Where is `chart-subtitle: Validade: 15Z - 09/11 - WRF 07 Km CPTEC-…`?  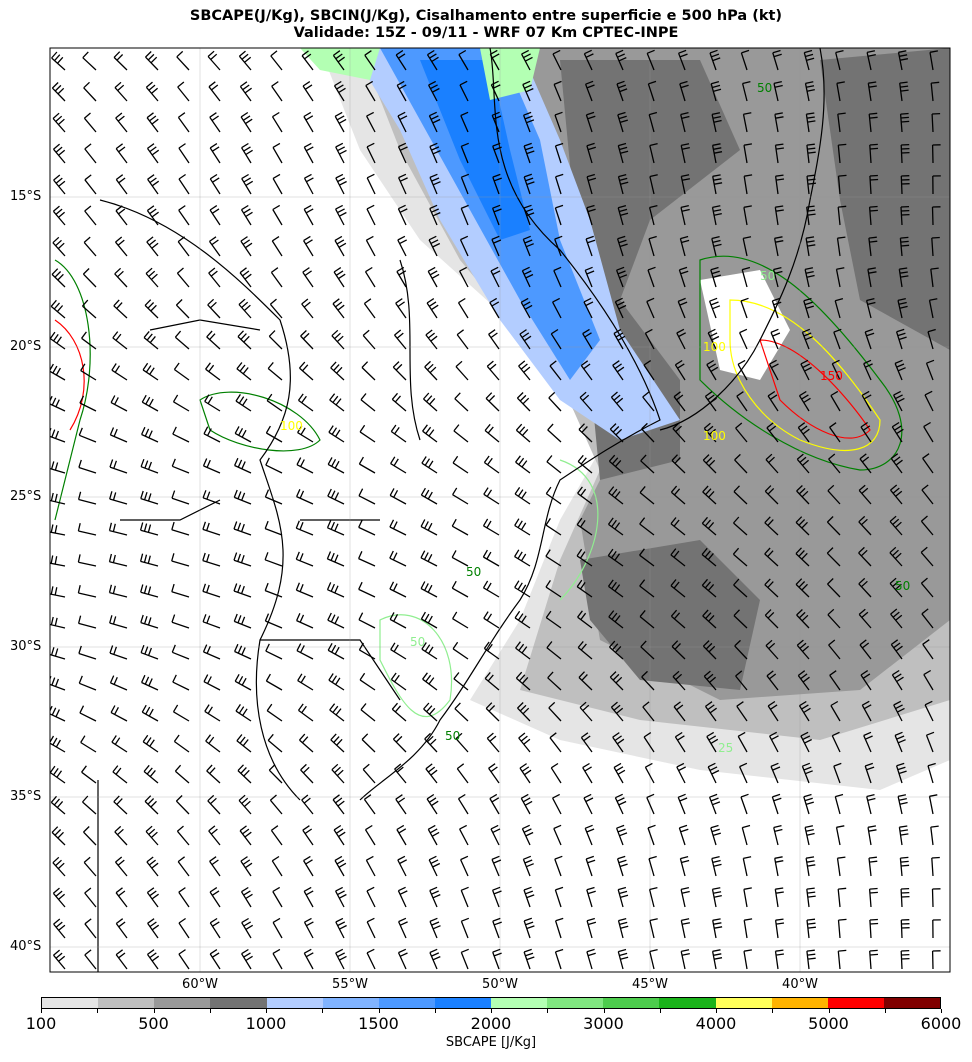
chart-subtitle: Validade: 15Z - 09/11 - WRF 07 Km CPTEC-… is located at coordinates (486, 33).